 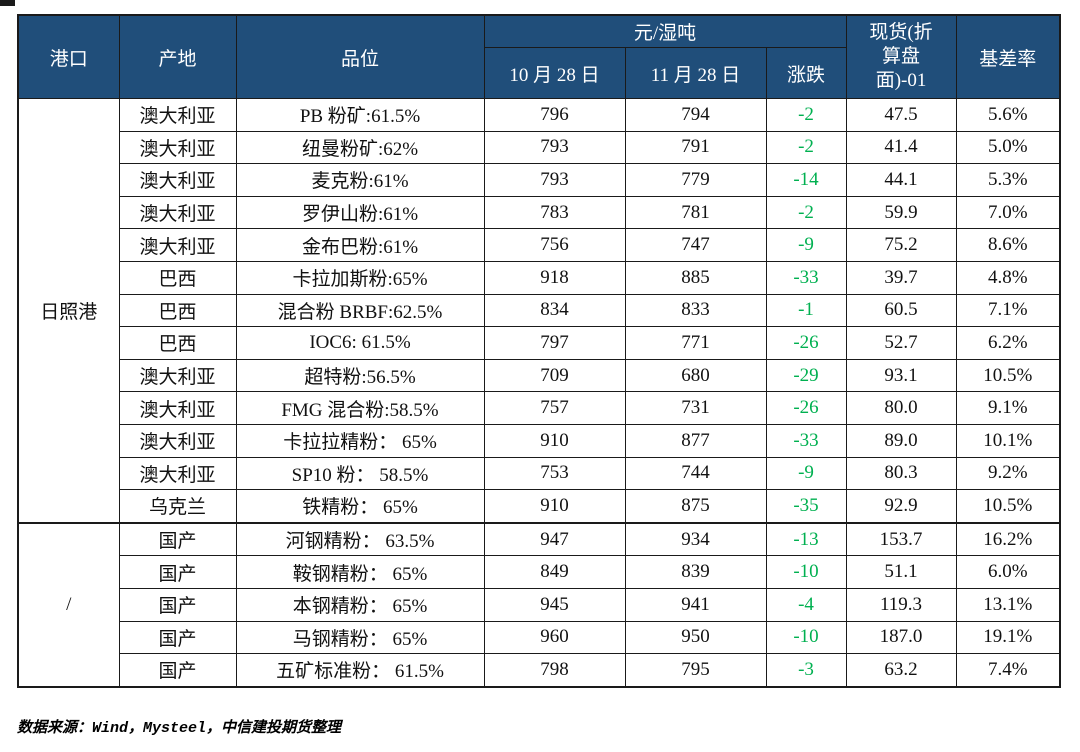 I want to click on cell-change: -14, so click(x=806, y=180).